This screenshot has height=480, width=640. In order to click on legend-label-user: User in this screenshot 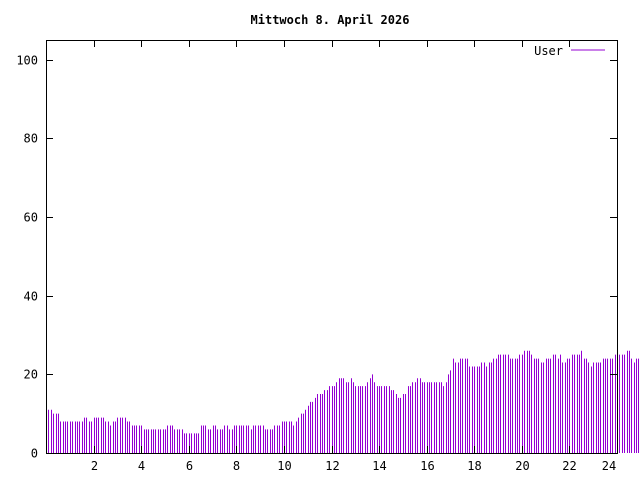, I will do `click(548, 51)`.